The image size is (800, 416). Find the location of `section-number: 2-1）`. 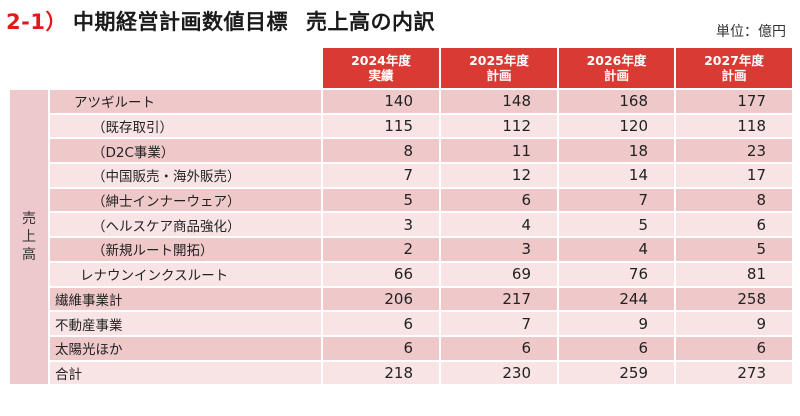

section-number: 2-1） is located at coordinates (36, 22).